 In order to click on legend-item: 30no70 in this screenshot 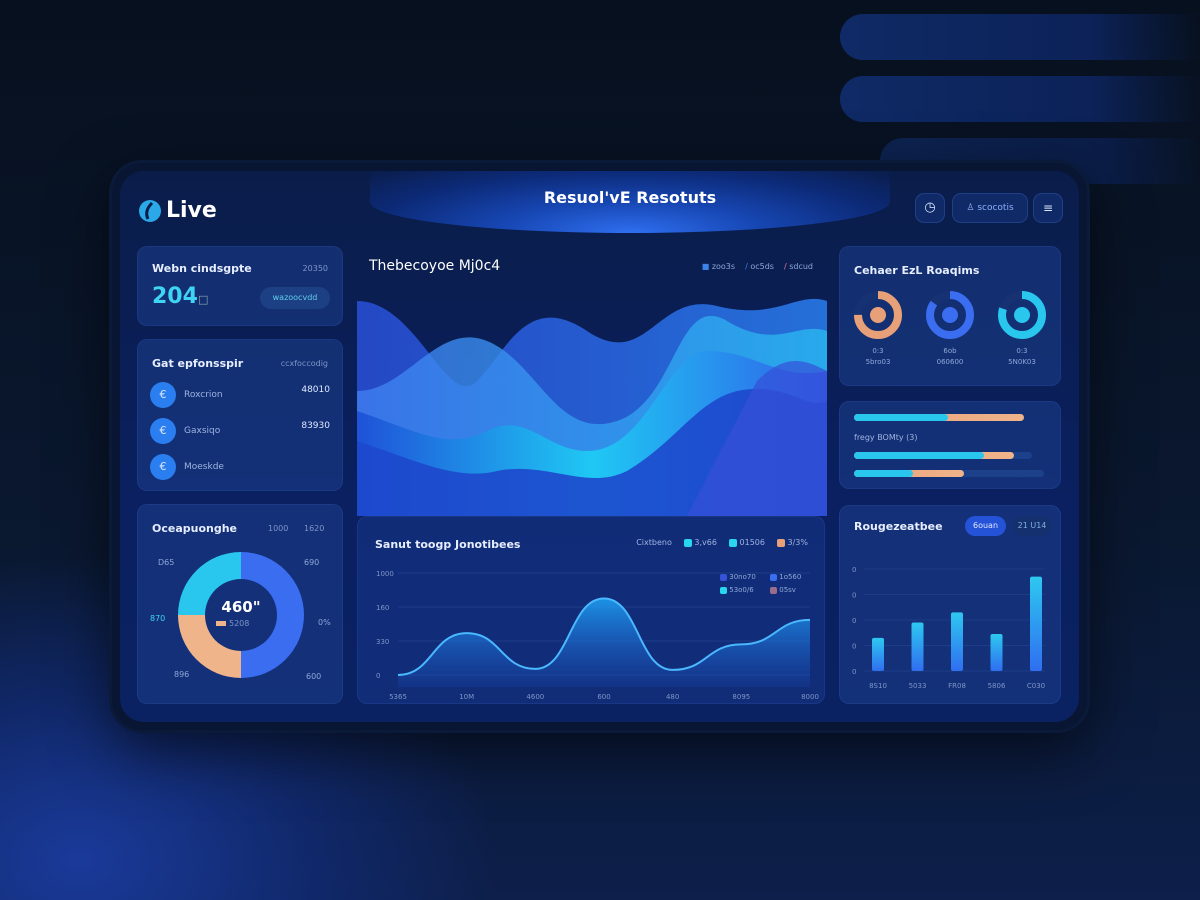, I will do `click(745, 577)`.